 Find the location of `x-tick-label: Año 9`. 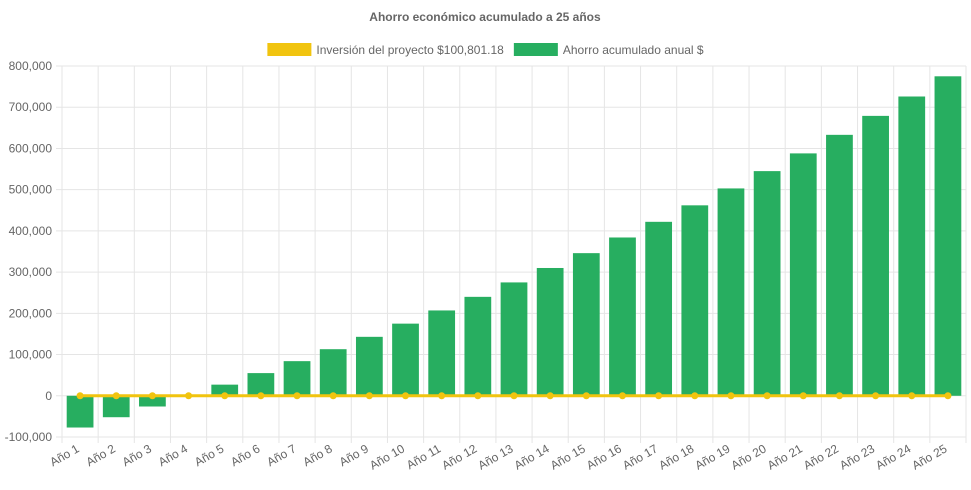

x-tick-label: Año 9 is located at coordinates (354, 455).